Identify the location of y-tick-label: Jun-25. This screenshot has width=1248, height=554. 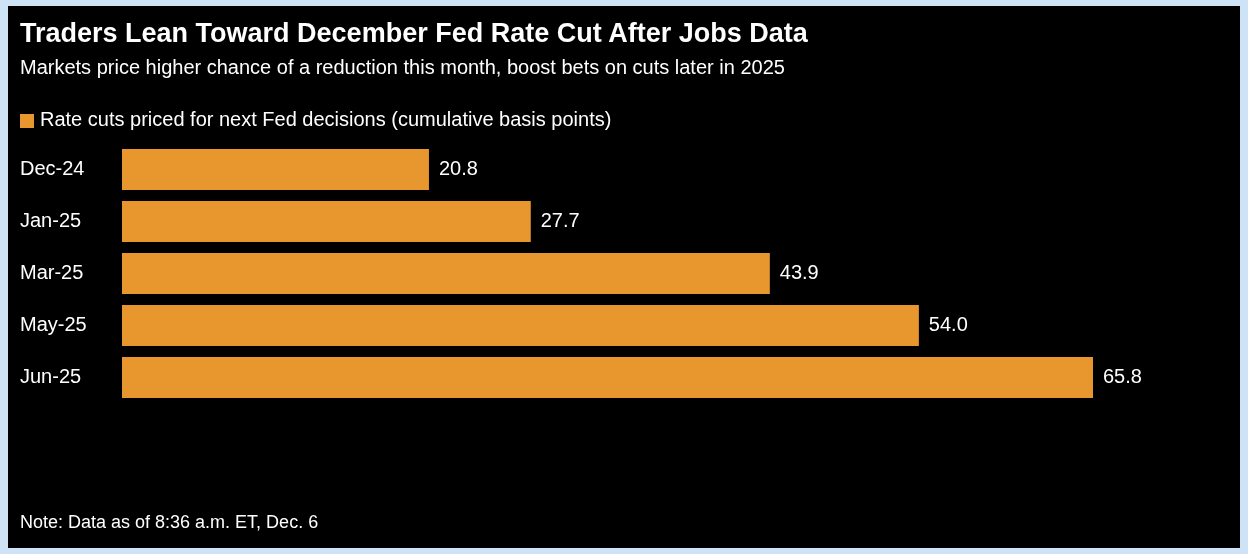
(51, 375).